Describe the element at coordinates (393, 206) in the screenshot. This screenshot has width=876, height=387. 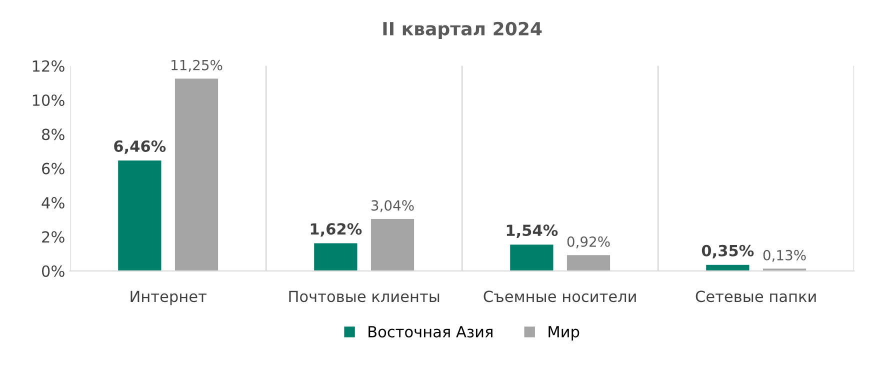
I see `data-label: 3,04%` at that location.